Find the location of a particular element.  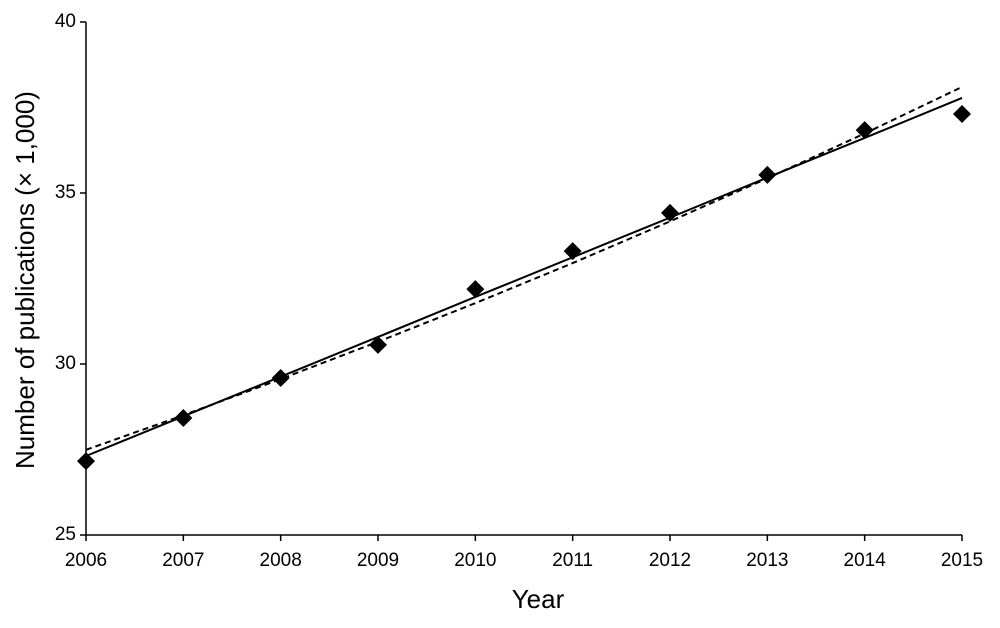

x-tick-label: 2007 is located at coordinates (183, 560).